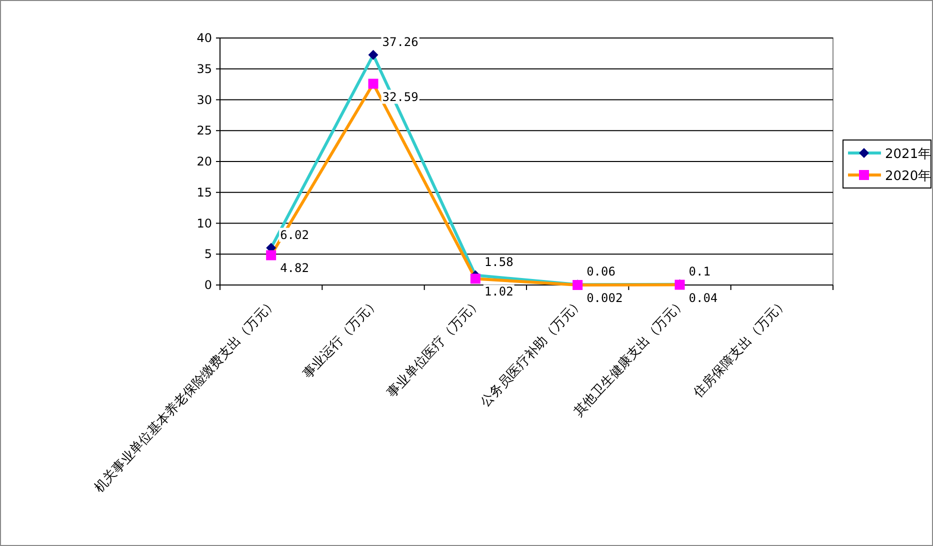 The height and width of the screenshot is (546, 933). What do you see at coordinates (204, 99) in the screenshot?
I see `y-tick-label: 30` at bounding box center [204, 99].